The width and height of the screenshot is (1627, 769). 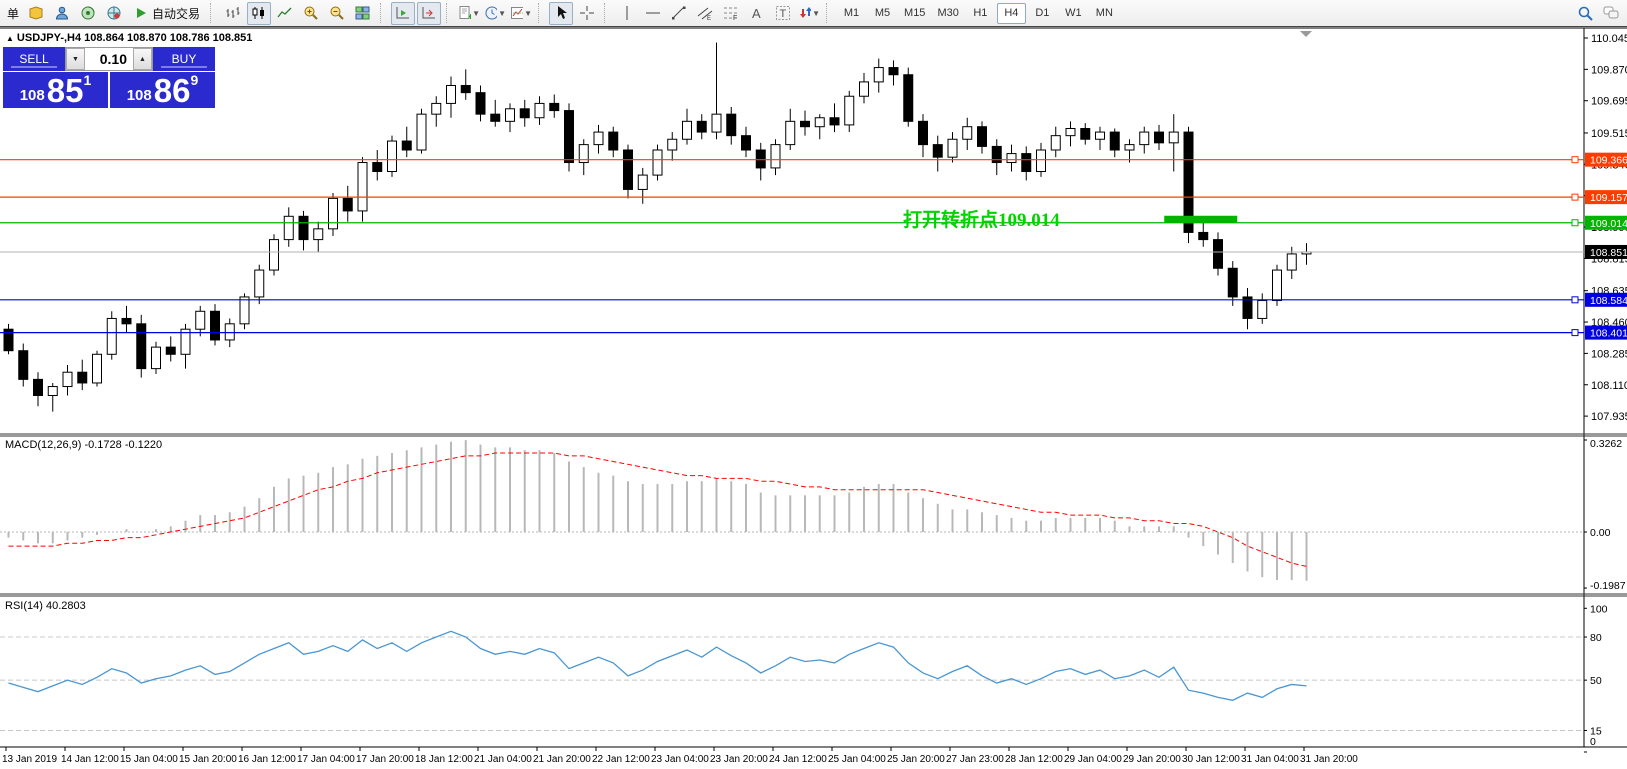 What do you see at coordinates (503, 759) in the screenshot?
I see `svg-text: 21 Jan 04:00` at bounding box center [503, 759].